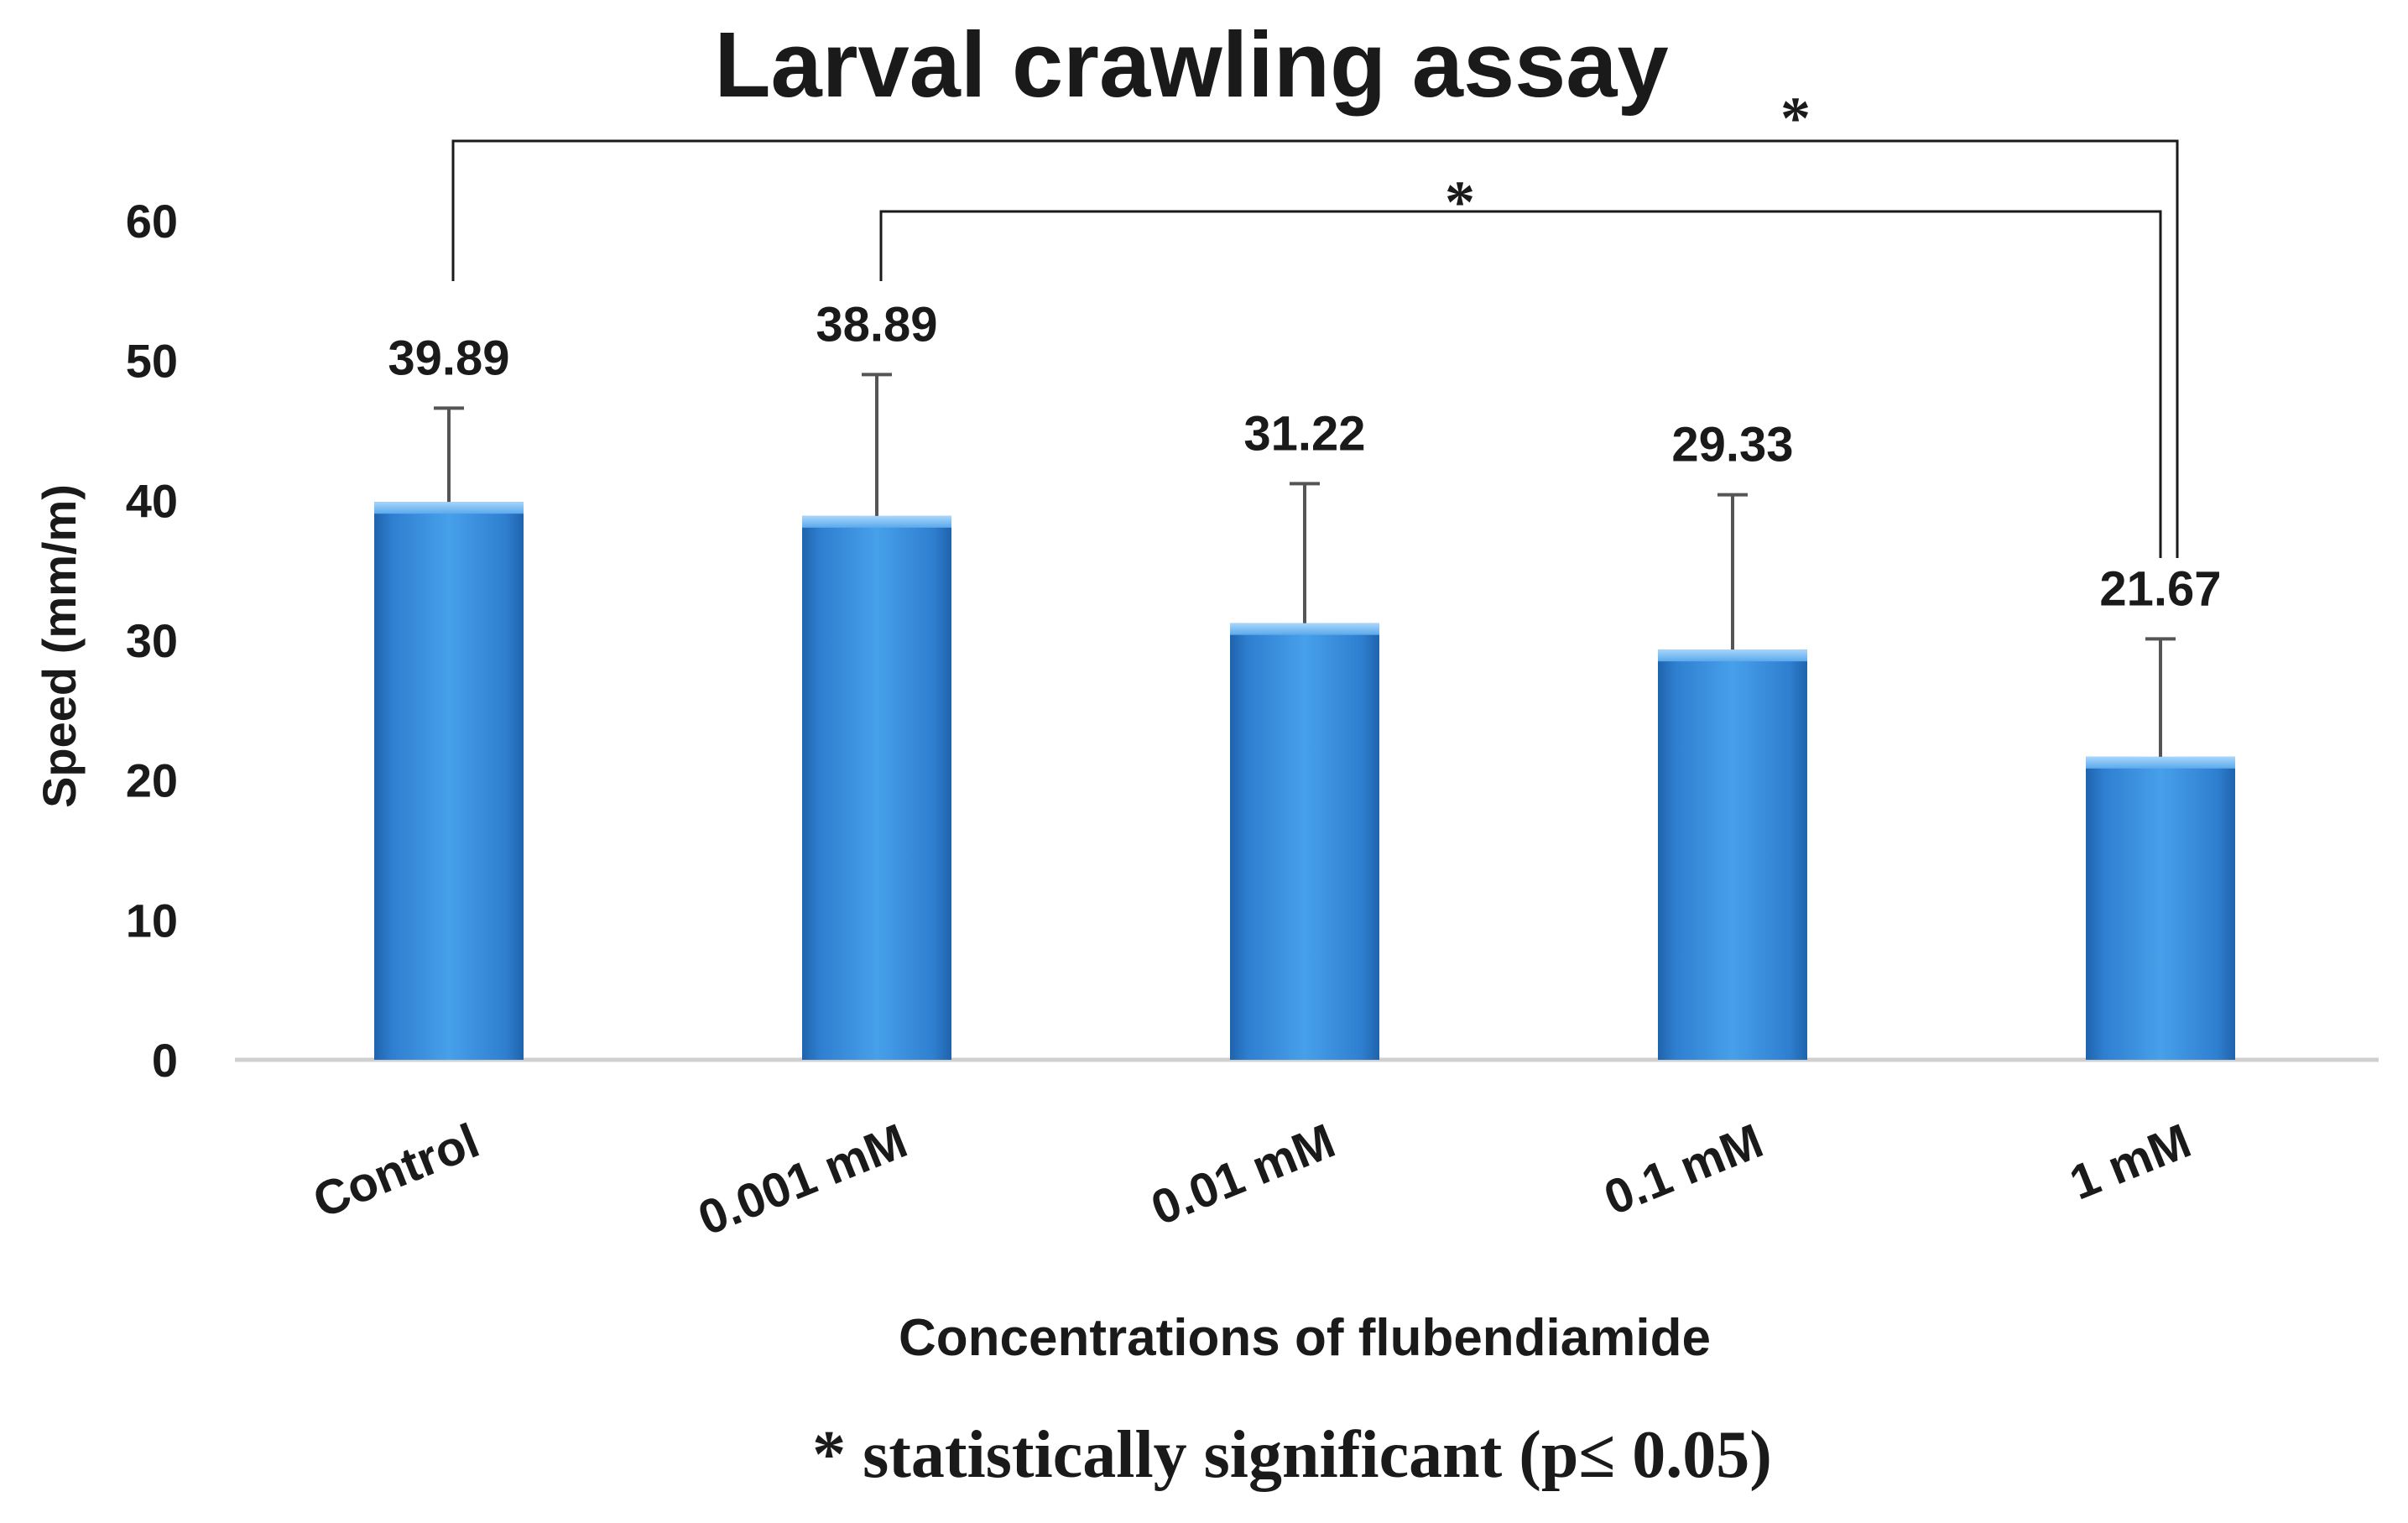  I want to click on x-tick-label: 0.1 mM, so click(1683, 1170).